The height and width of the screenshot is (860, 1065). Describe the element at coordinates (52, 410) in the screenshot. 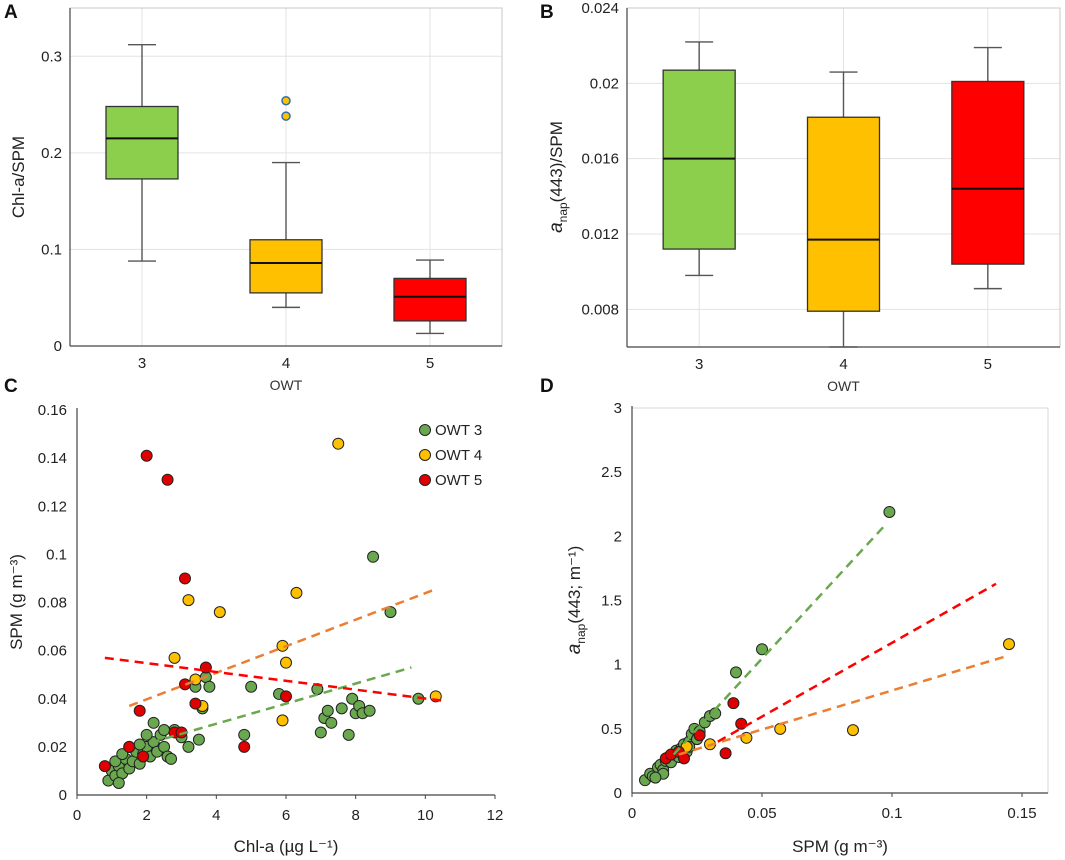

I see `y-tick-label: 0.16` at that location.